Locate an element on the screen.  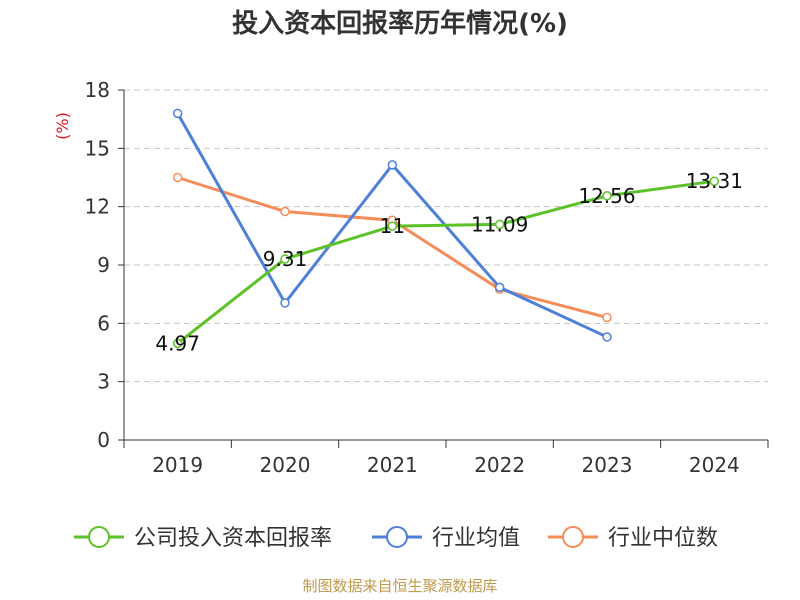
data-label: 4.97 is located at coordinates (177, 343).